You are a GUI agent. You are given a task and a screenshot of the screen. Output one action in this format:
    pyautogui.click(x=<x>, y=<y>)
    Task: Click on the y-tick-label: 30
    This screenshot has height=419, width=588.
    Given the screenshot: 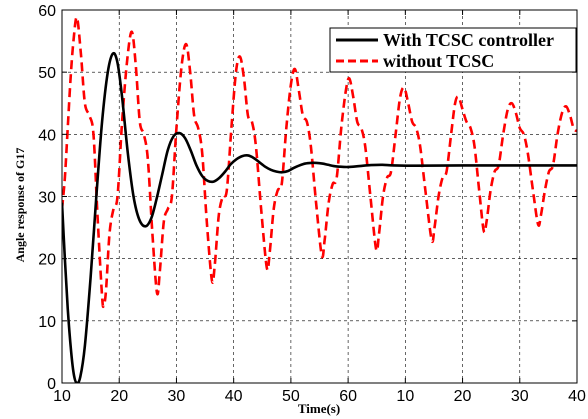 What is the action you would take?
    pyautogui.click(x=47, y=198)
    